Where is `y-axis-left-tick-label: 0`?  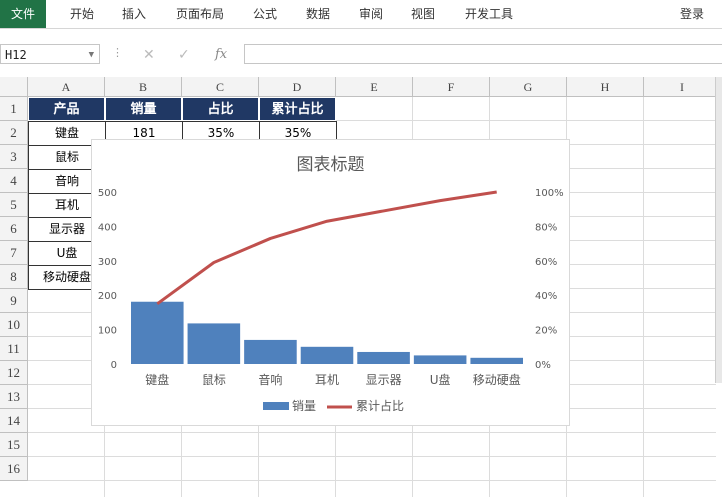
y-axis-left-tick-label: 0 is located at coordinates (114, 365).